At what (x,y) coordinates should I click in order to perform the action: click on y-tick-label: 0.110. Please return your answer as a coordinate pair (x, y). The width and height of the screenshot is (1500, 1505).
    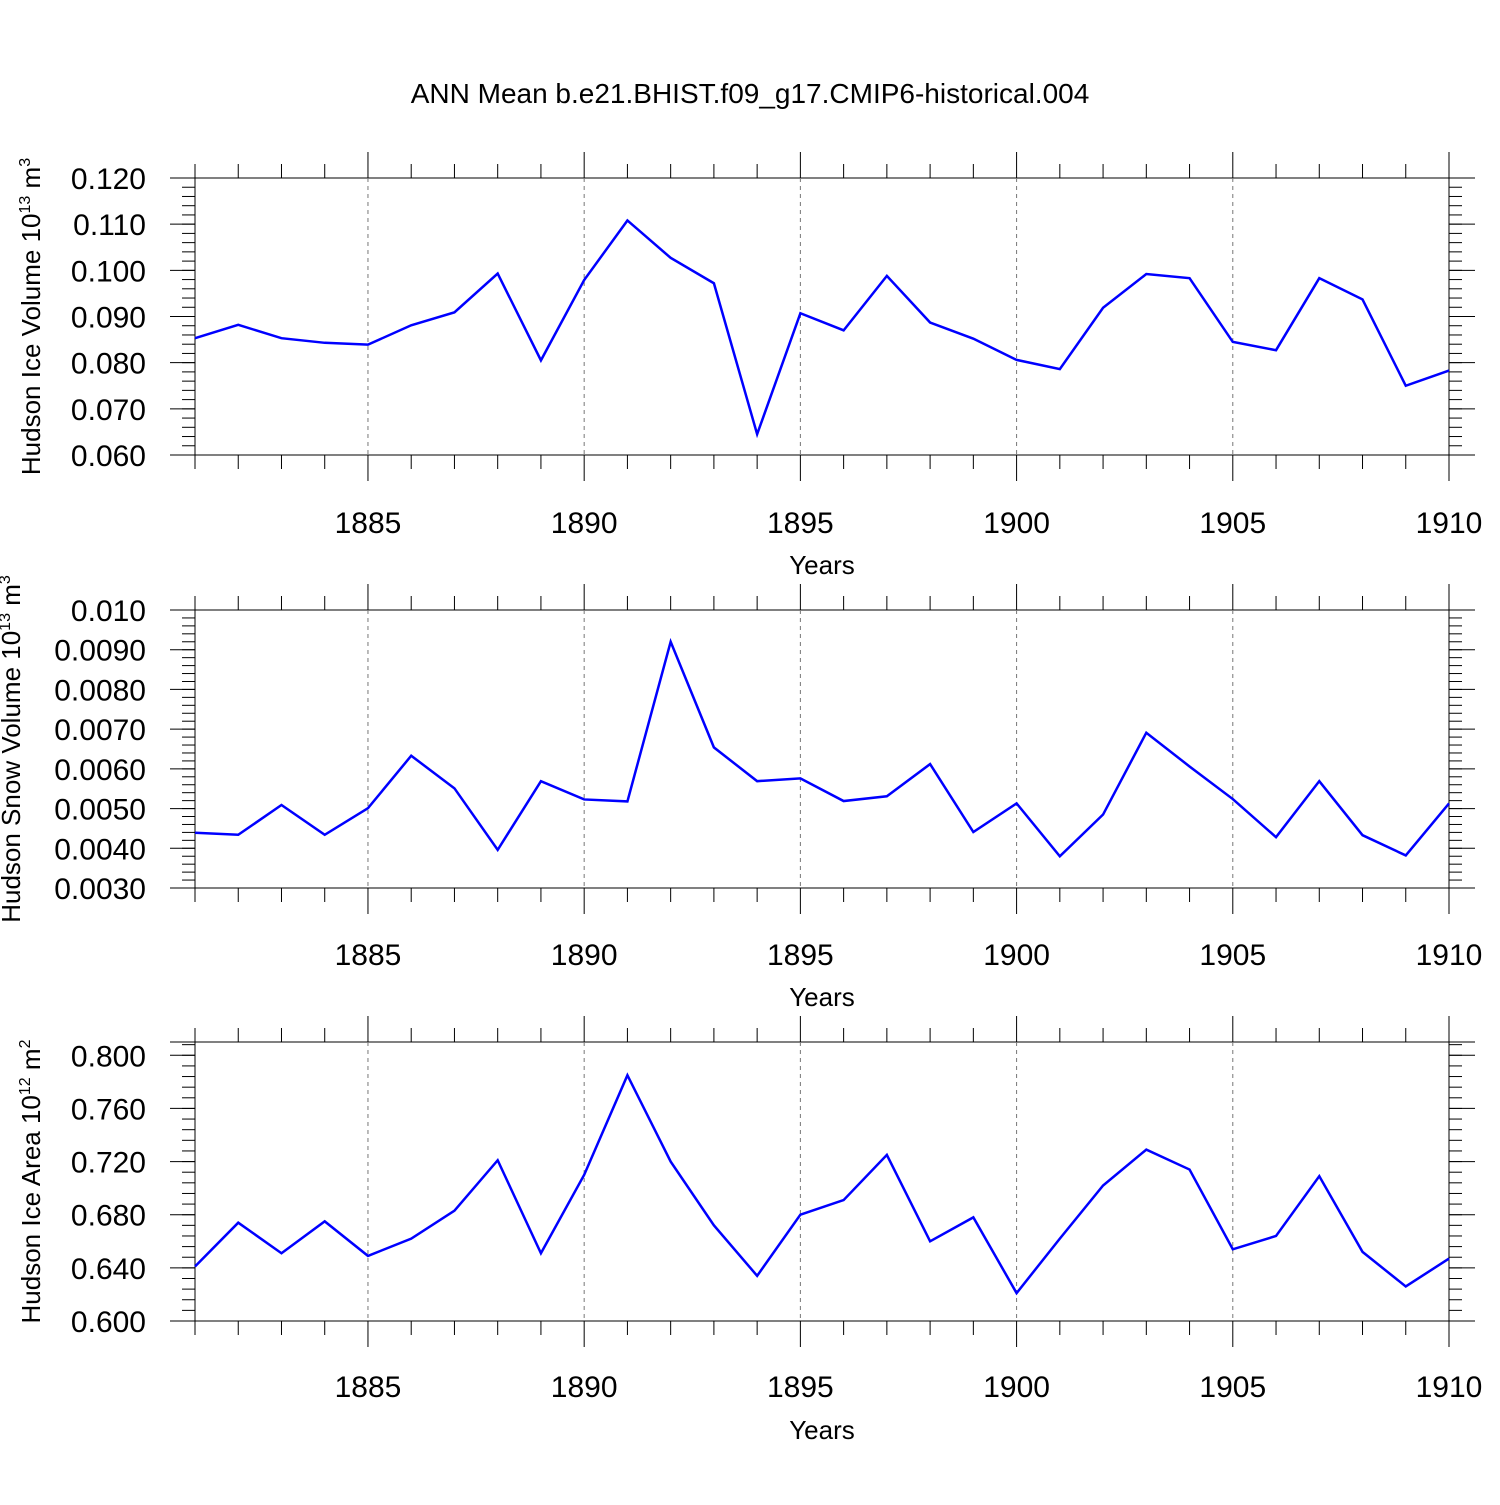
    Looking at the image, I should click on (109, 225).